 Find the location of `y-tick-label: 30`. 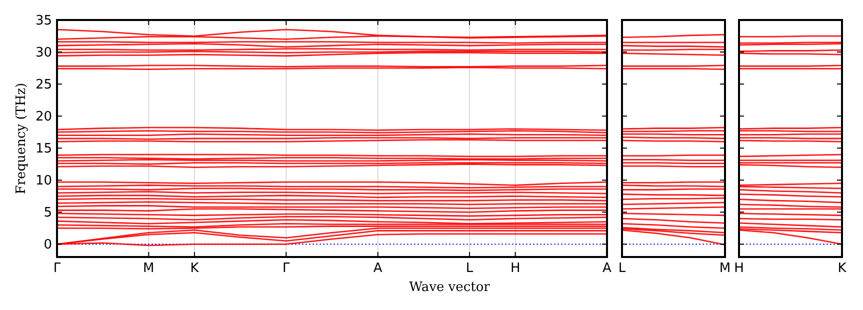

y-tick-label: 30 is located at coordinates (43, 53).